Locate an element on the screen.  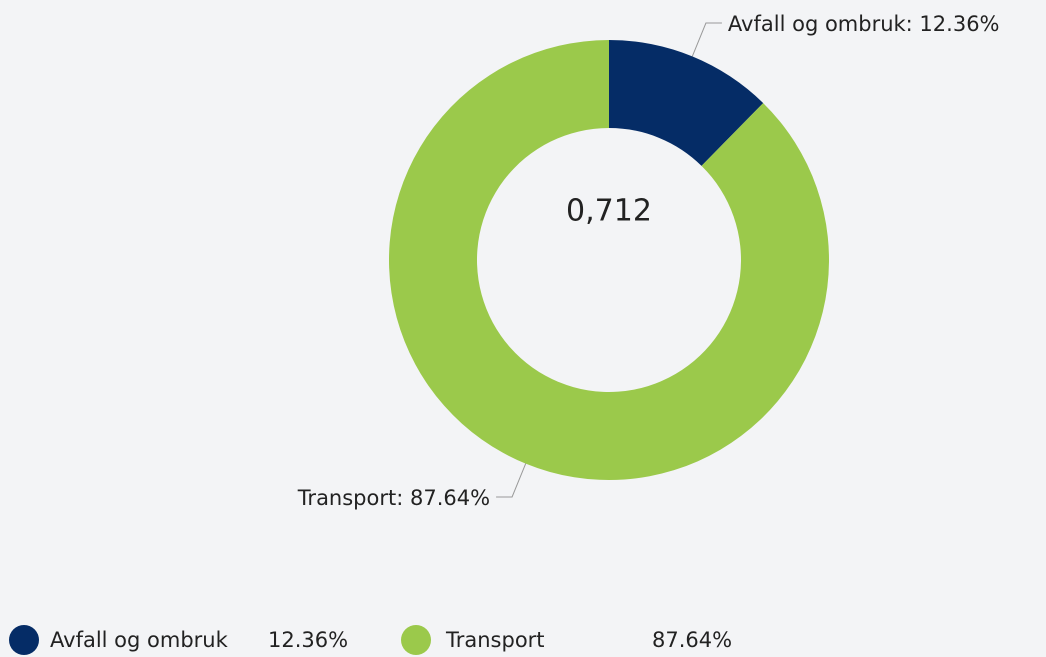
center-label: 0,712 is located at coordinates (609, 211).